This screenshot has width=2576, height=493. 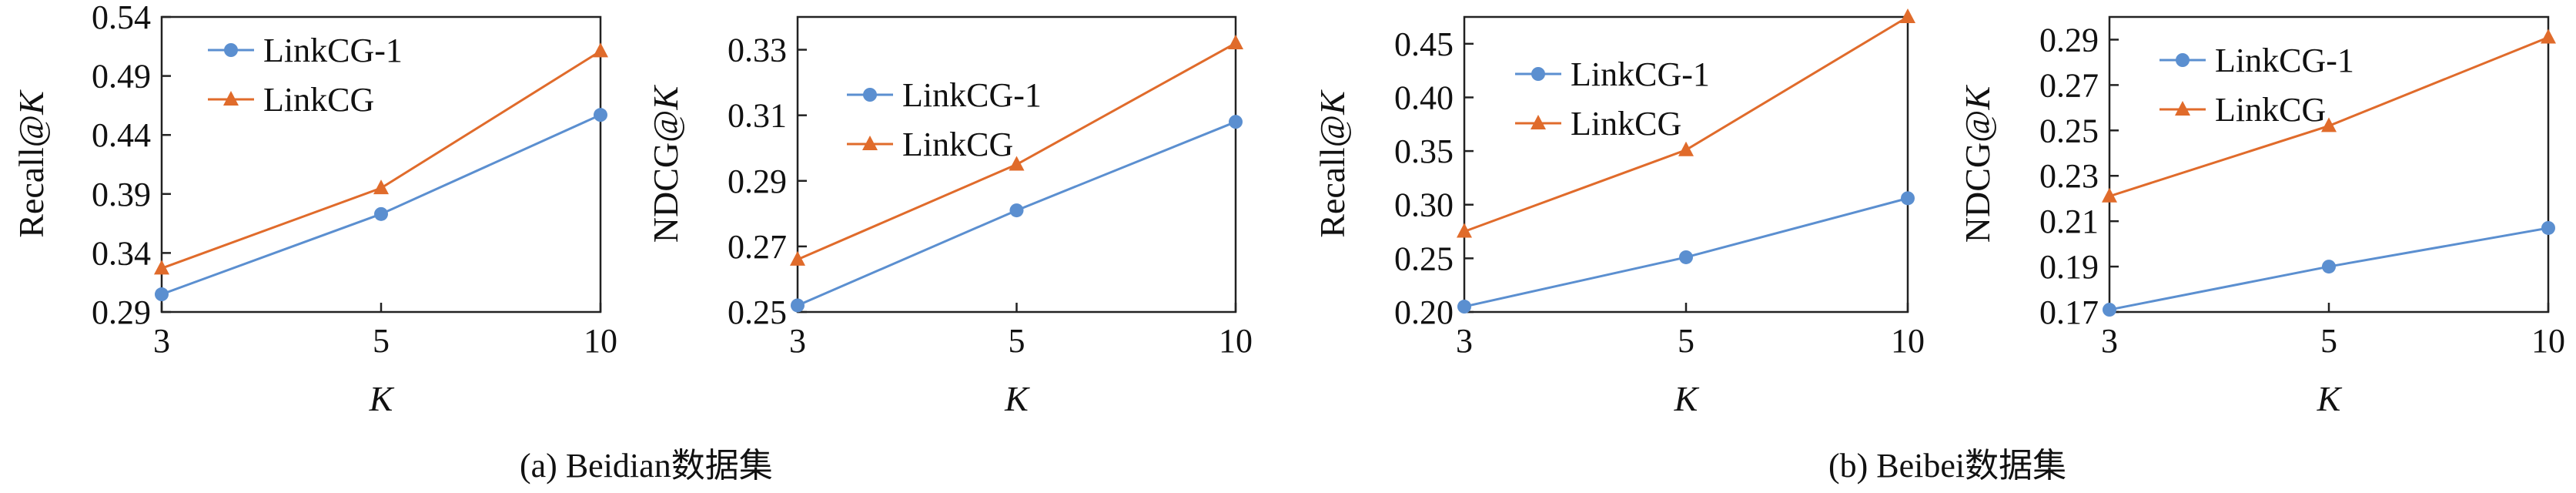 What do you see at coordinates (1424, 312) in the screenshot?
I see `y-tick-label: 0.20` at bounding box center [1424, 312].